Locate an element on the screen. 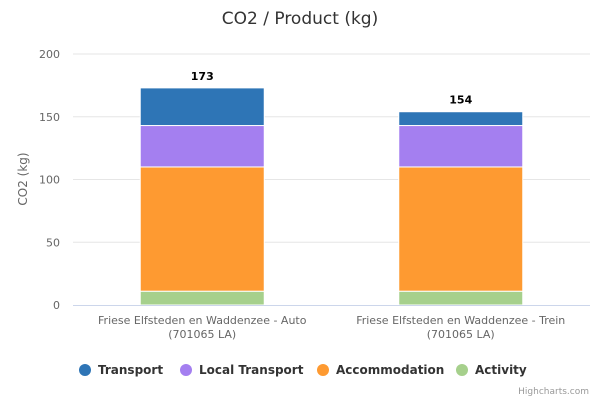  legend-item-transport: Transport is located at coordinates (121, 370).